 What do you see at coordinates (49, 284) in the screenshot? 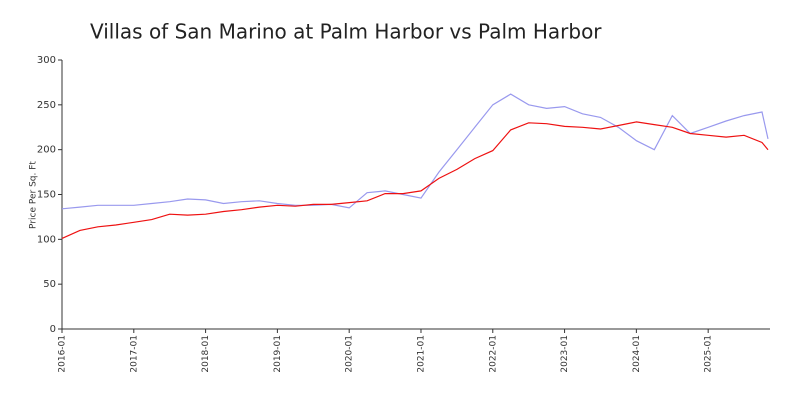
I see `y-tick-label: 50` at bounding box center [49, 284].